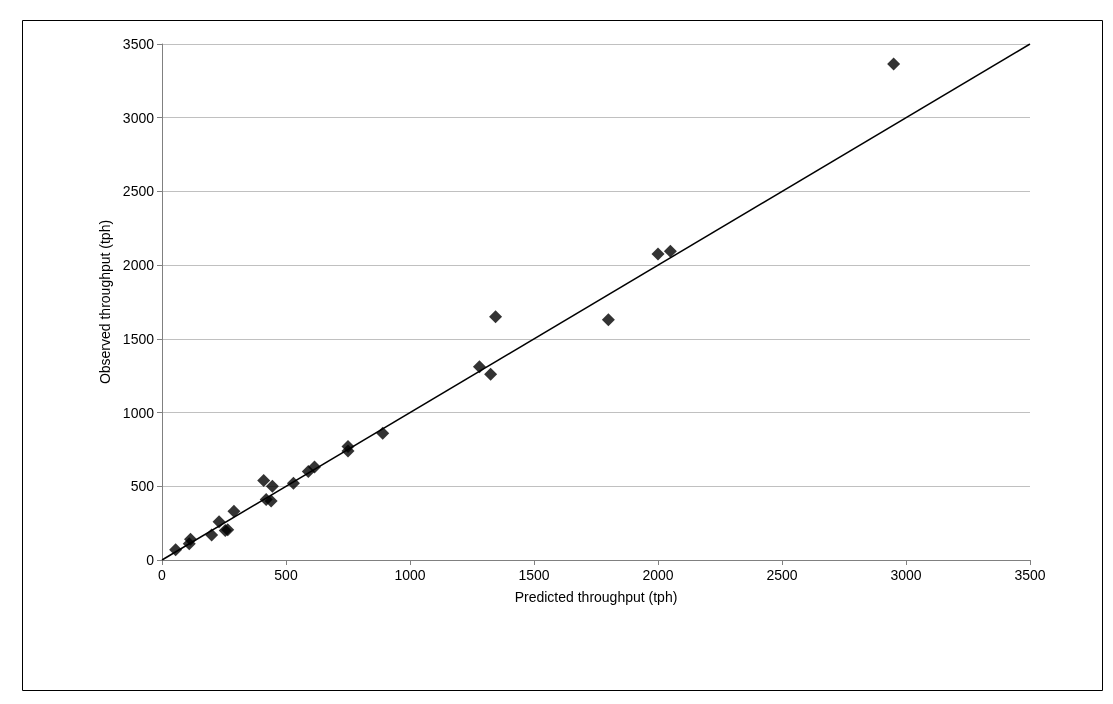 The image size is (1113, 704). I want to click on x-tick-label: 1000, so click(410, 575).